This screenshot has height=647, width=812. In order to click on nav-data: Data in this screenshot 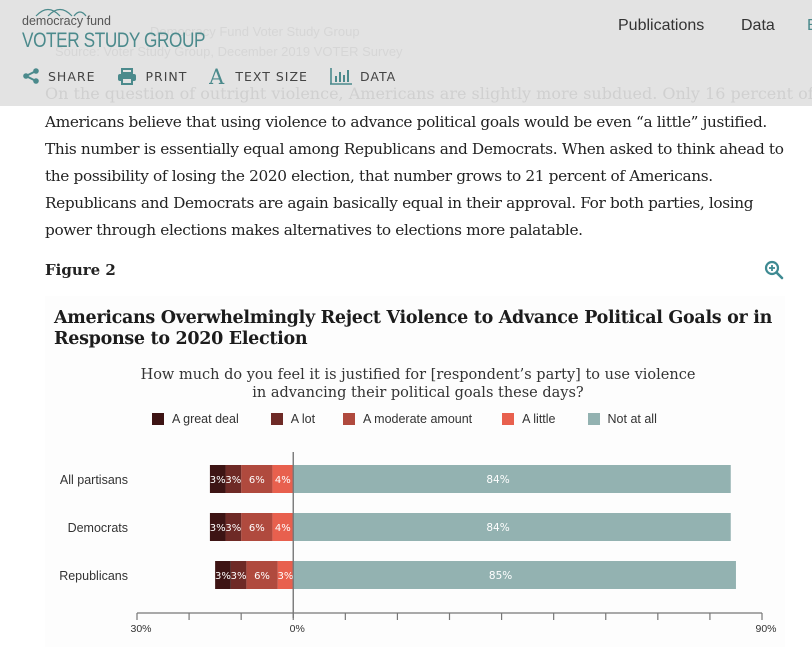, I will do `click(758, 25)`.